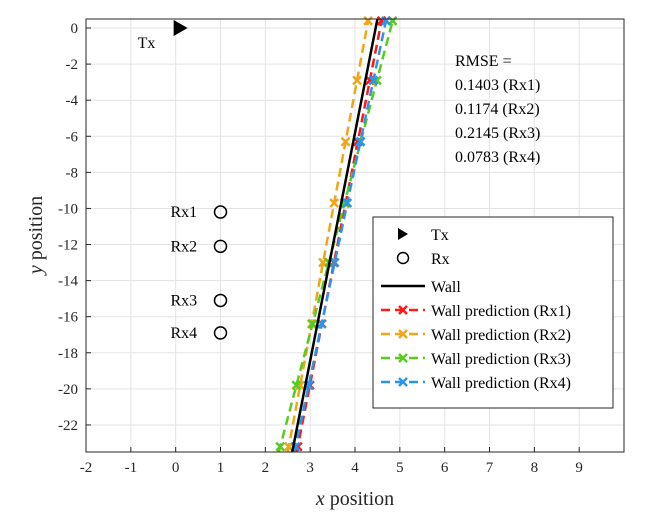 Image resolution: width=653 pixels, height=525 pixels. I want to click on y-tick-label-2: -4, so click(72, 101).